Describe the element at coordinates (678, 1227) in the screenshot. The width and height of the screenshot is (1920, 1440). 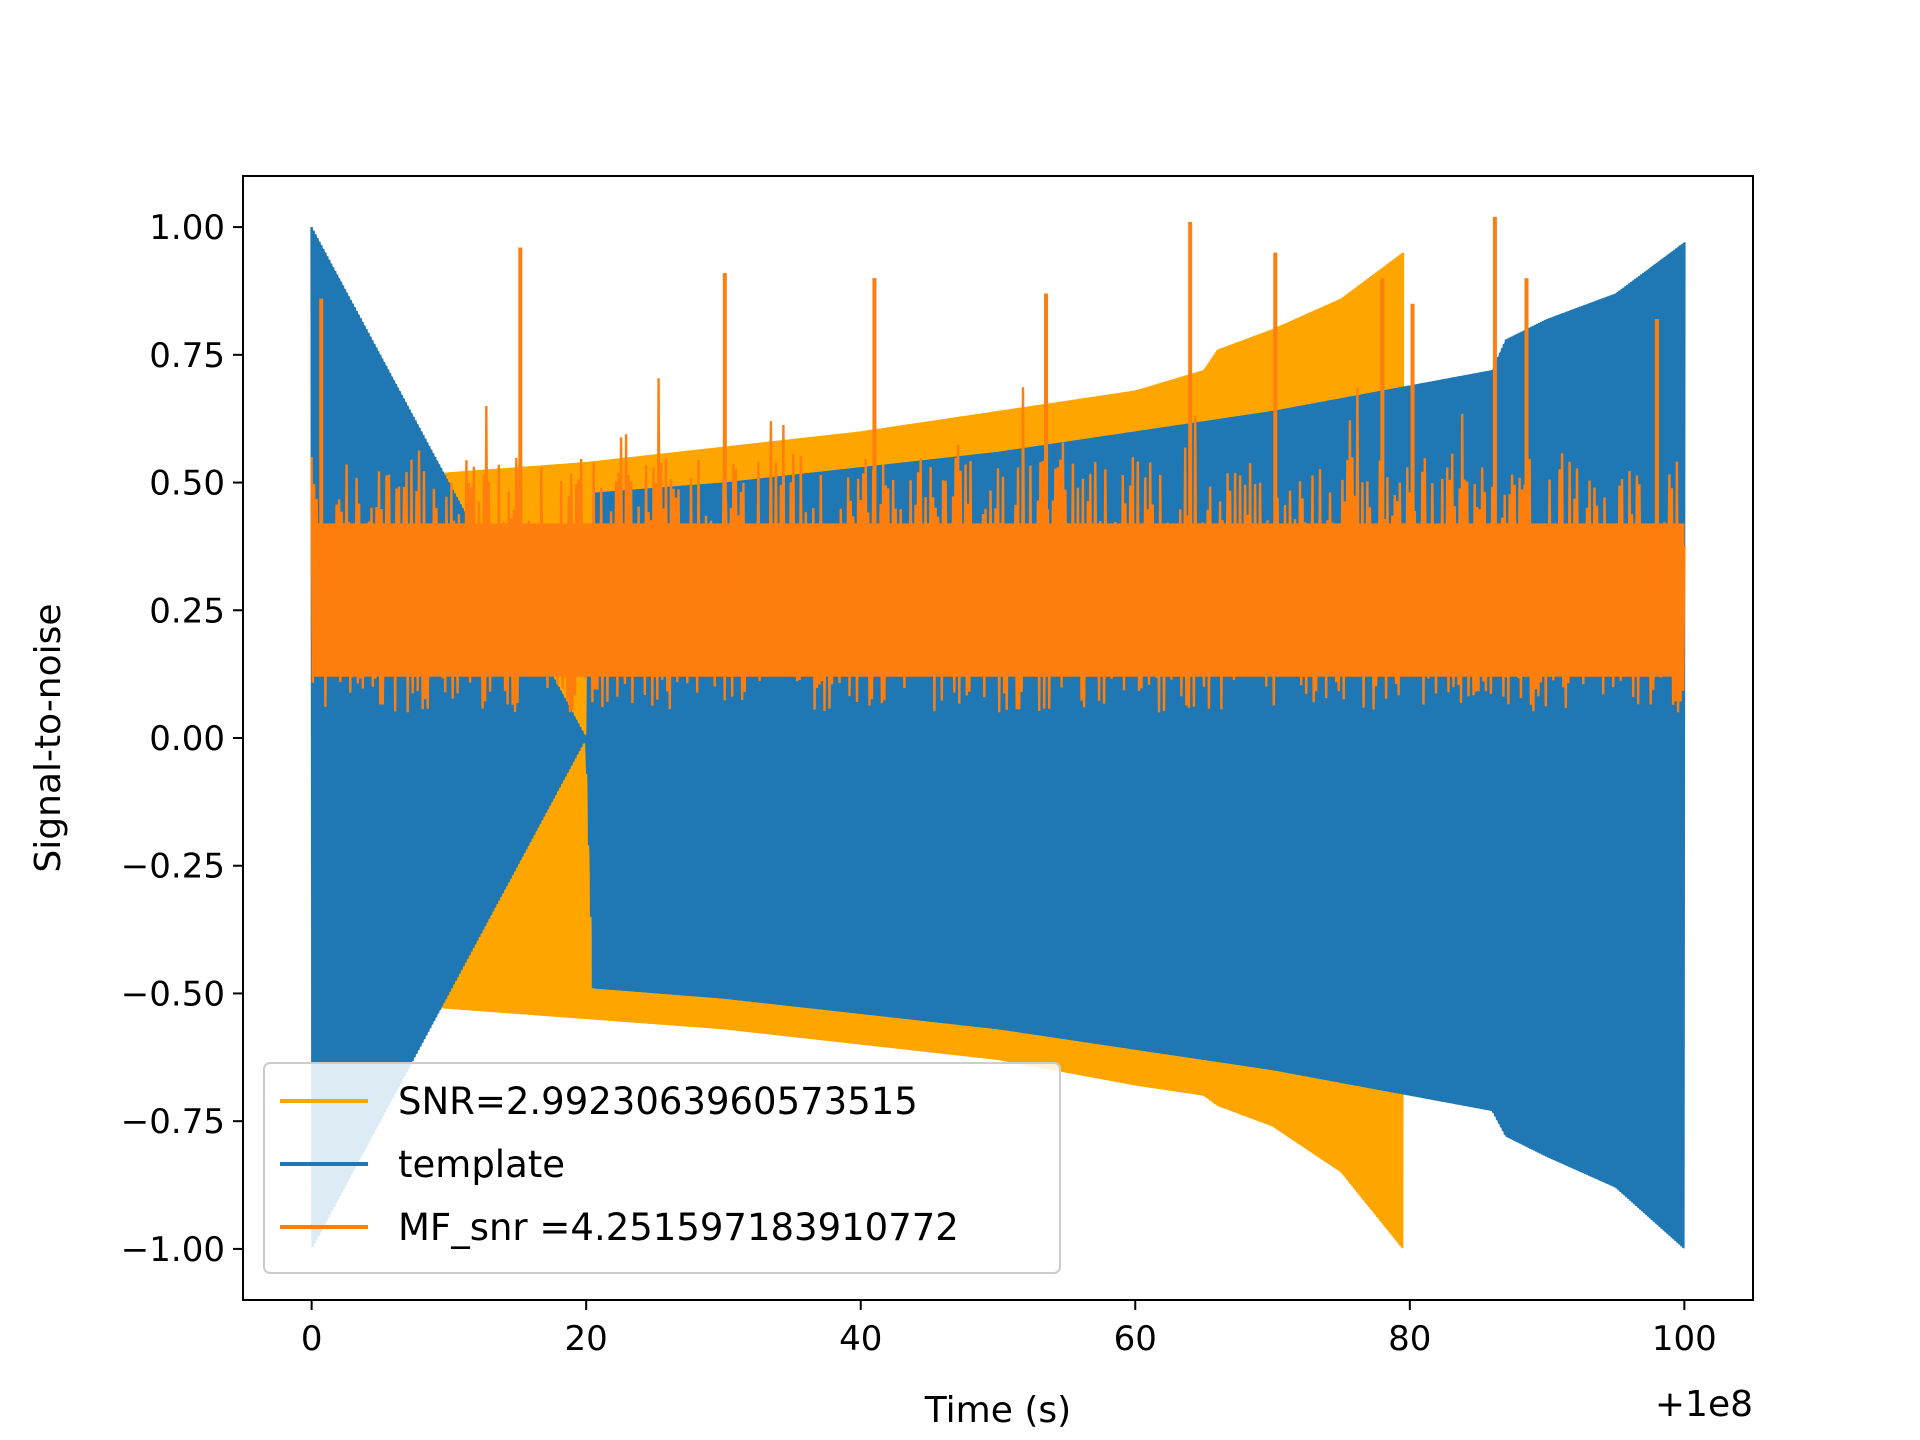
I see `legend-label: MF_snr =4.251597183910772` at that location.